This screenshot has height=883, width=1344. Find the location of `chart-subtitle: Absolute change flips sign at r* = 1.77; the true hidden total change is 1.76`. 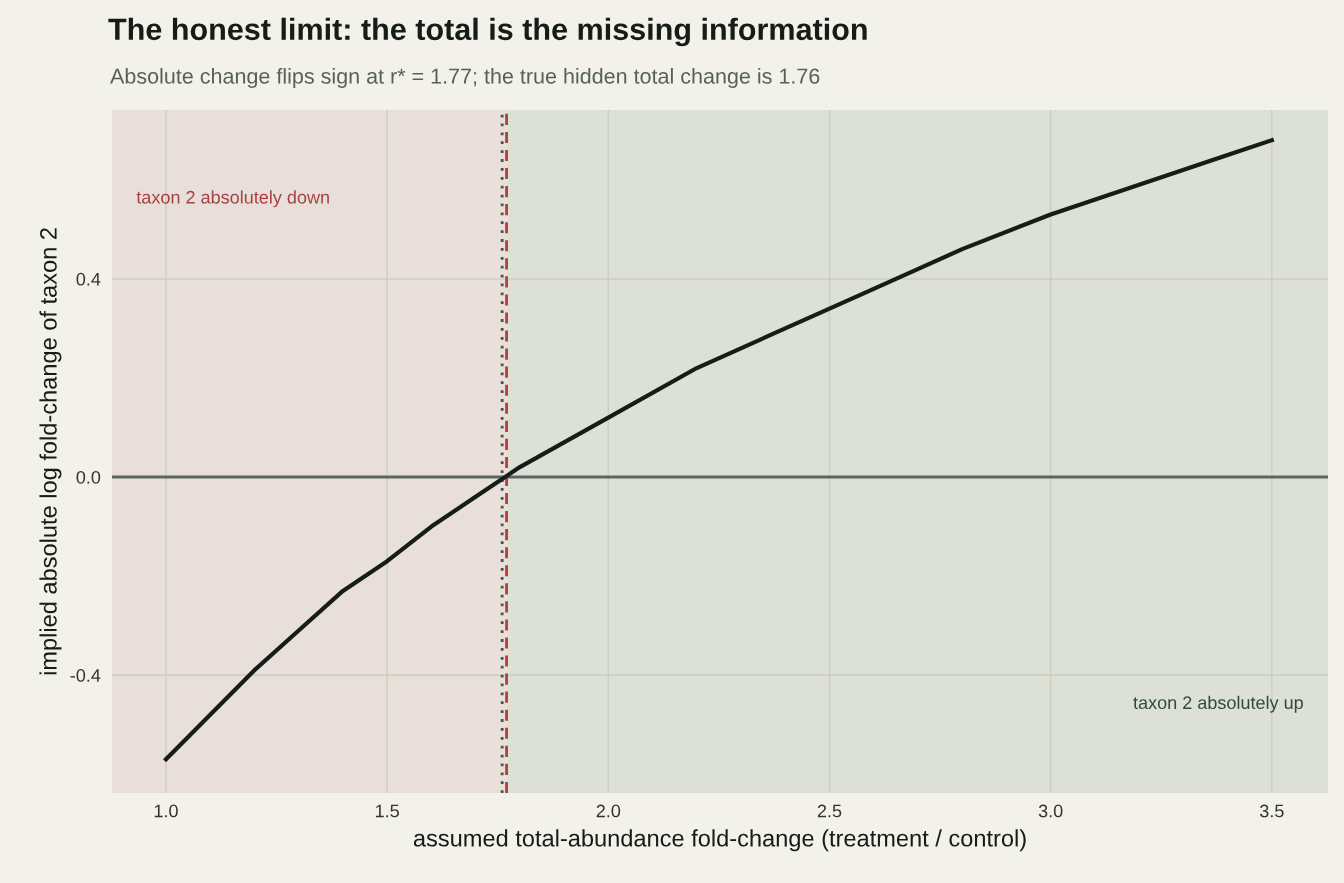

chart-subtitle: Absolute change flips sign at r* = 1.77; the true hidden total change is 1.76 is located at coordinates (465, 78).